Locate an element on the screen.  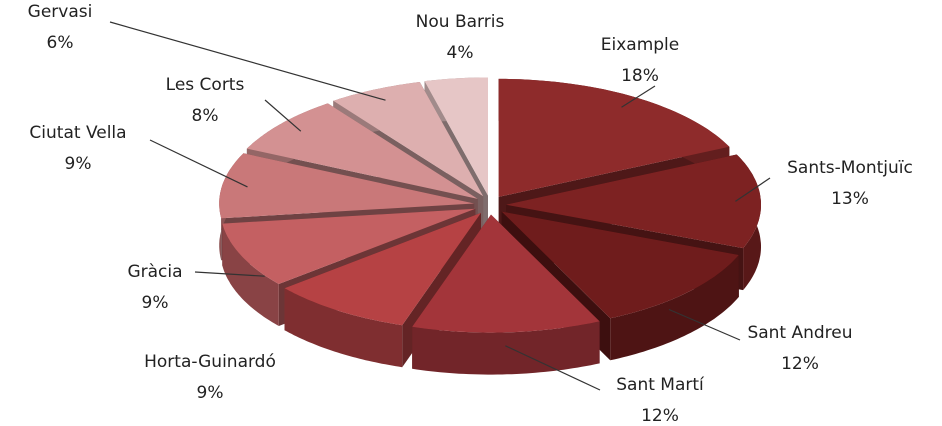
category-label: Sant Martí is located at coordinates (660, 385).